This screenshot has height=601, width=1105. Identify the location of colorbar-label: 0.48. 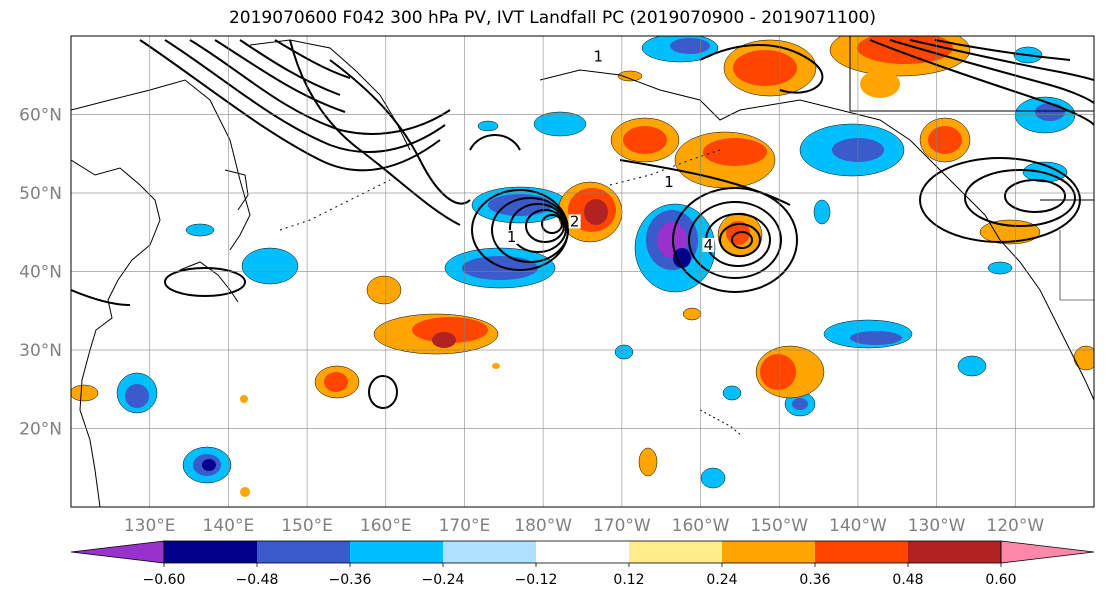
(907, 580).